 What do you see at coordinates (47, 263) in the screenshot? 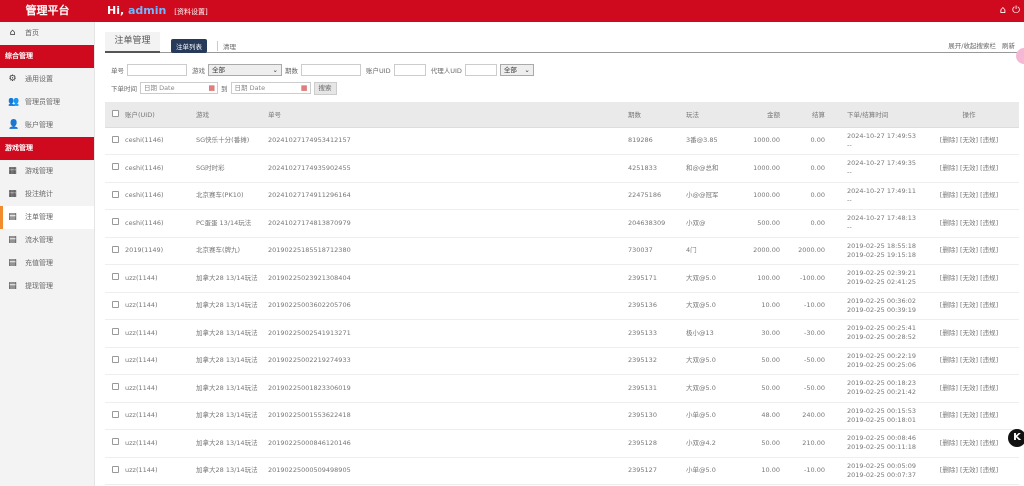
I see `sidebar-item-recharge-manage: ▤ 充值管理` at bounding box center [47, 263].